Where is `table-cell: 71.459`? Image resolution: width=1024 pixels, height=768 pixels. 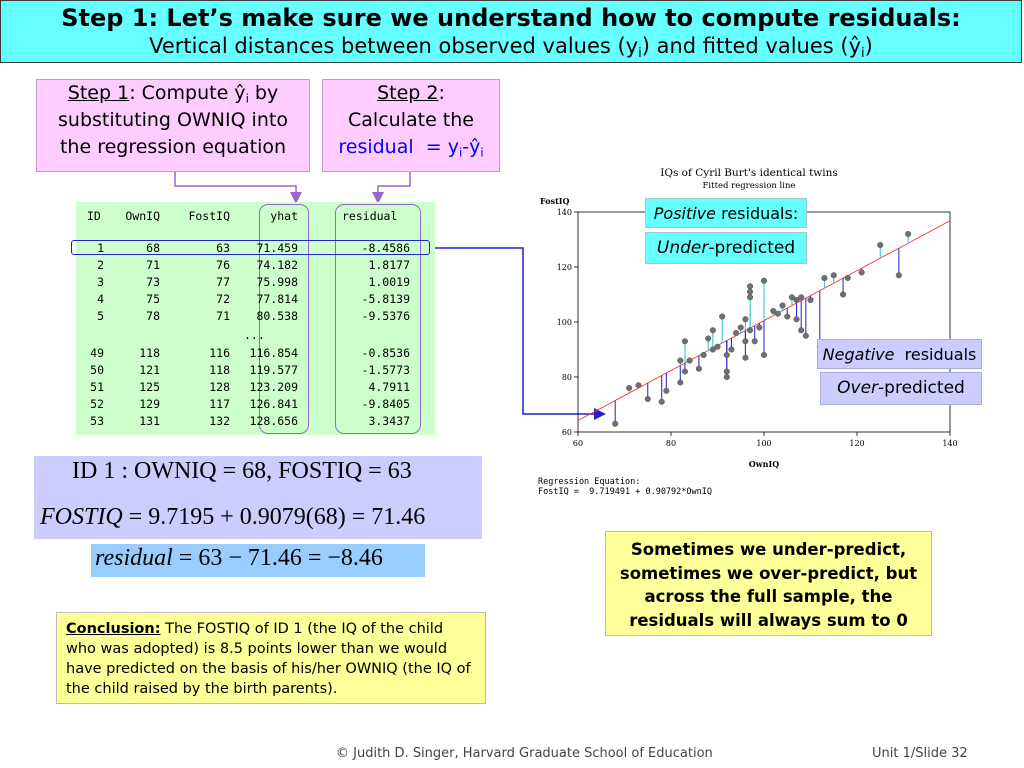
table-cell: 71.459 is located at coordinates (277, 248).